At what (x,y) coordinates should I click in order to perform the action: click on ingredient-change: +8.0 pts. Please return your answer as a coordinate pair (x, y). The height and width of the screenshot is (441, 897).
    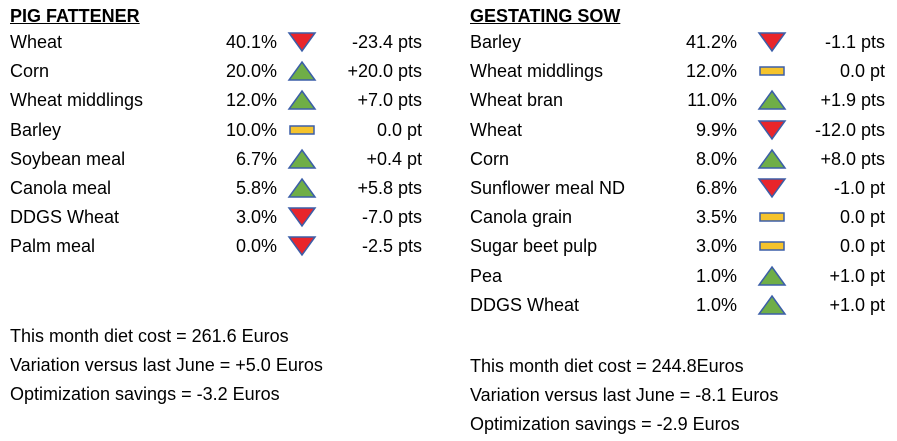
    Looking at the image, I should click on (852, 158).